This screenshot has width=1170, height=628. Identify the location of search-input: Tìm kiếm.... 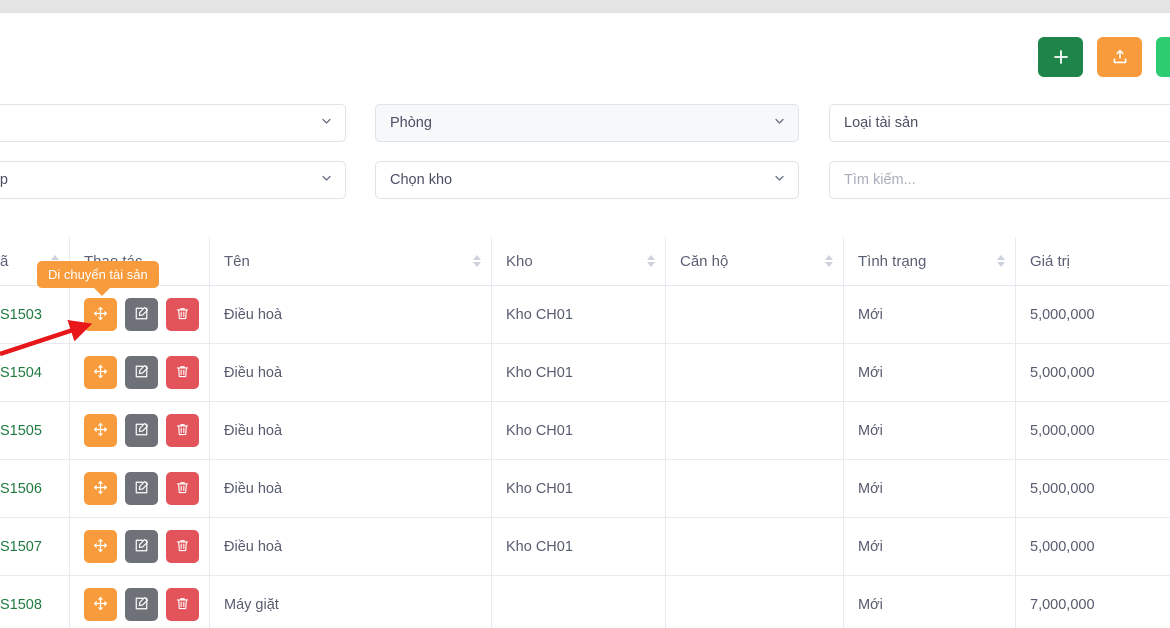
(999, 180).